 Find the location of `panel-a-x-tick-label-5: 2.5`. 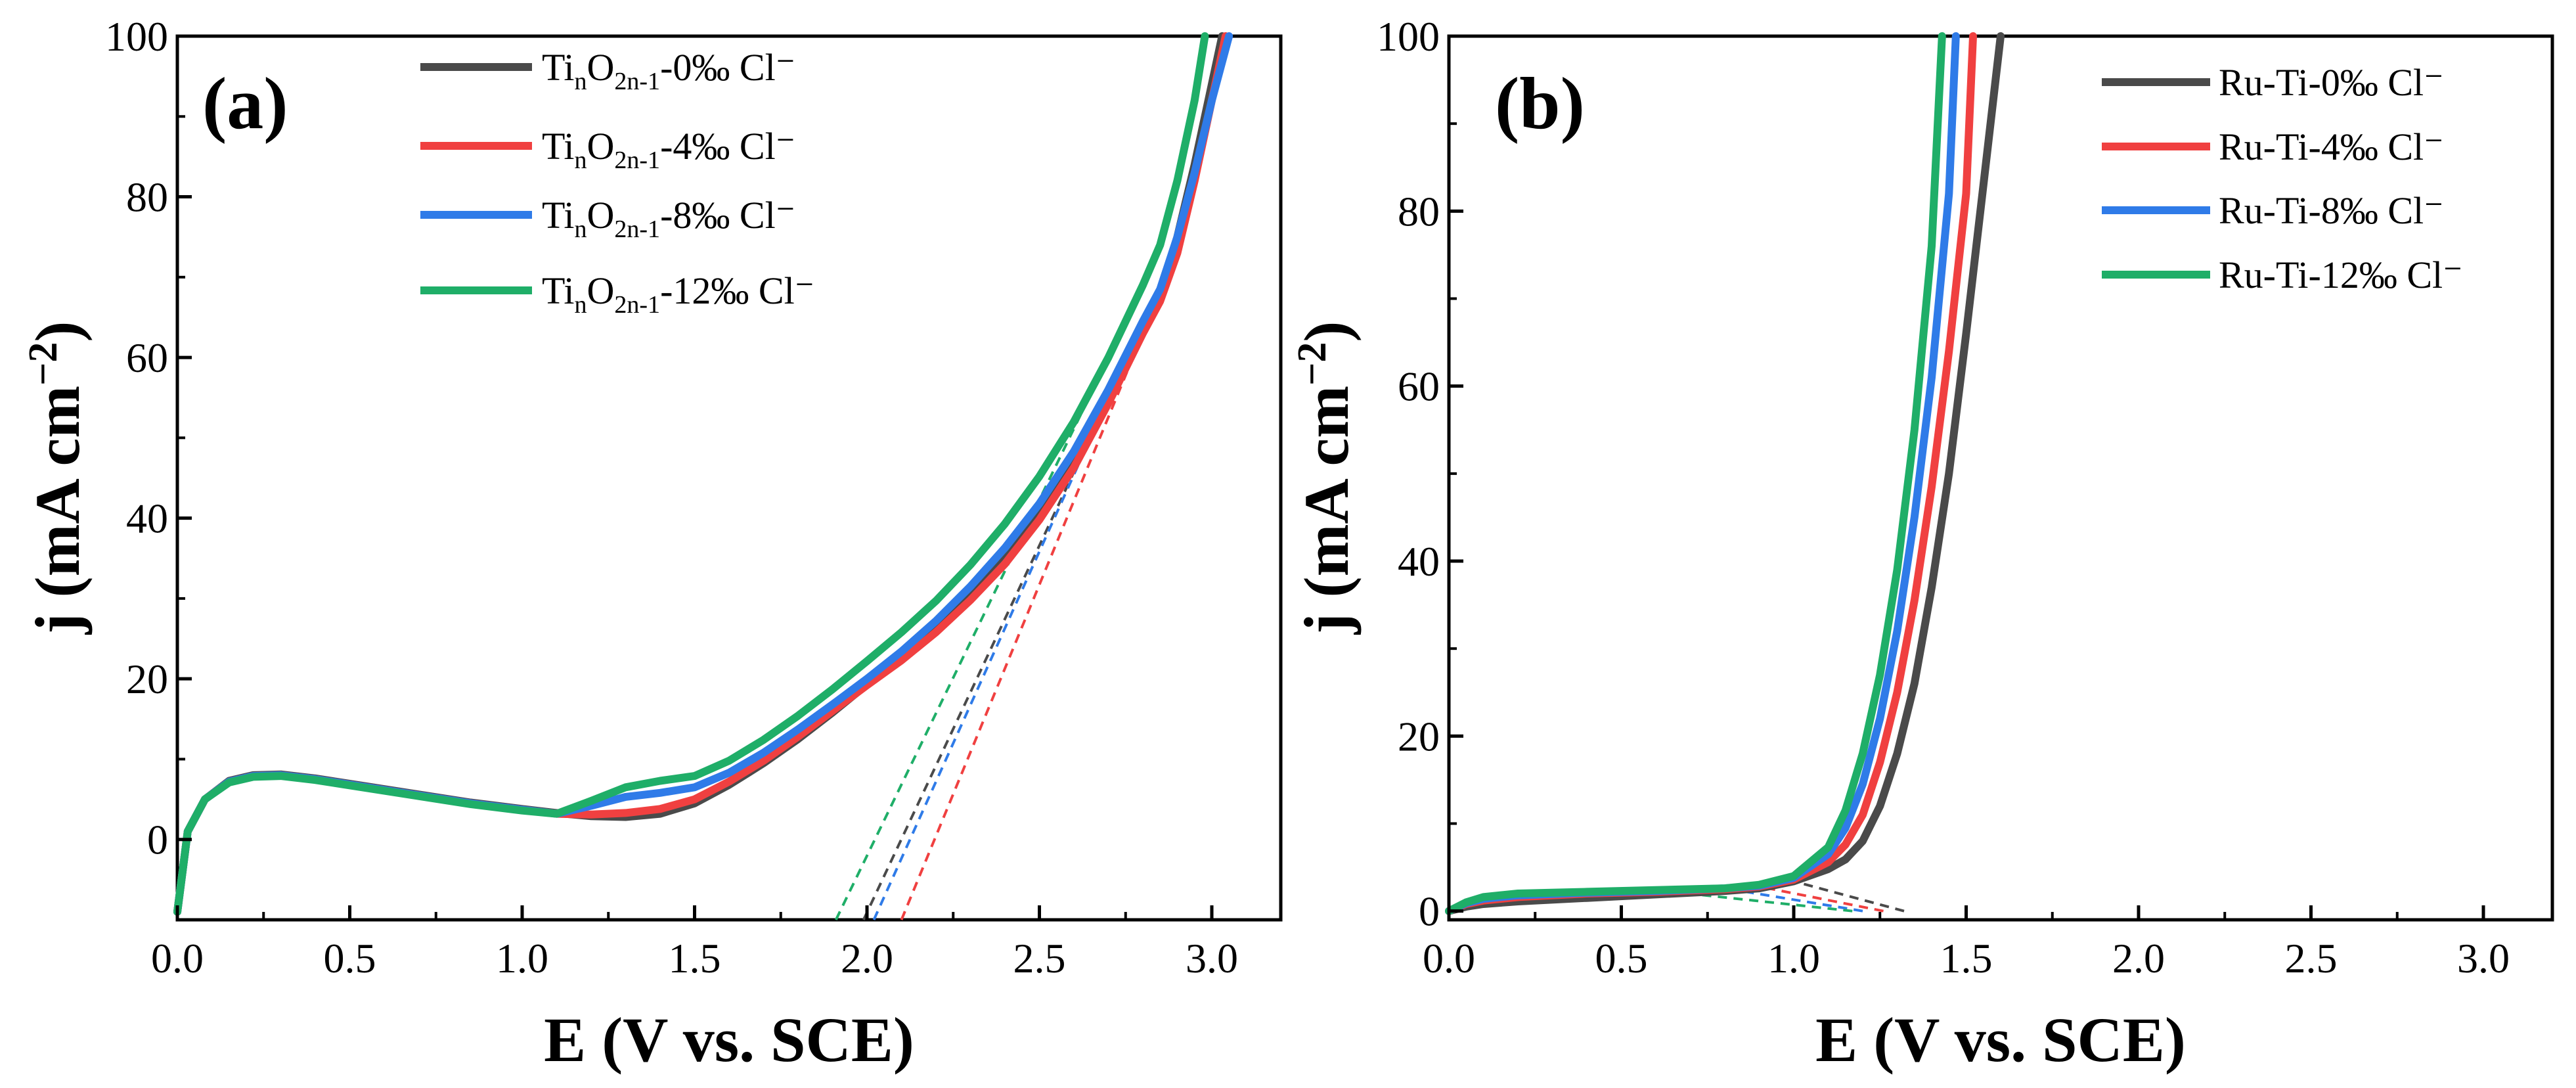

panel-a-x-tick-label-5: 2.5 is located at coordinates (1039, 958).